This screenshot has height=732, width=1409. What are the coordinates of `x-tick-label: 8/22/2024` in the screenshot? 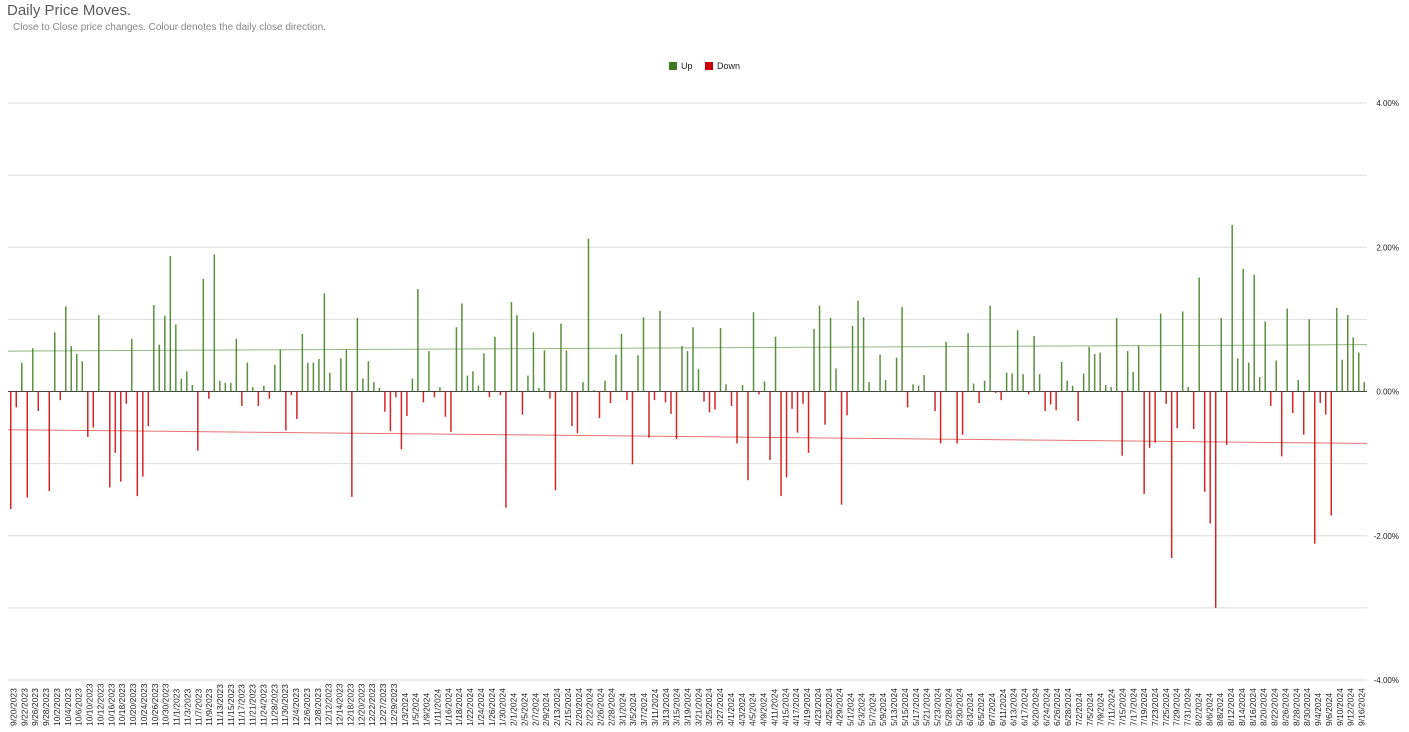 It's located at (1275, 707).